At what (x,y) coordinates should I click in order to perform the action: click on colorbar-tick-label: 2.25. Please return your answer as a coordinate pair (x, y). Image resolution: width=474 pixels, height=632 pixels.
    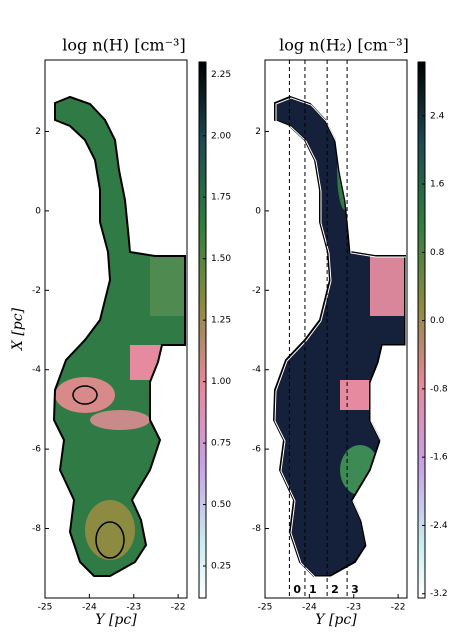
    Looking at the image, I should click on (221, 75).